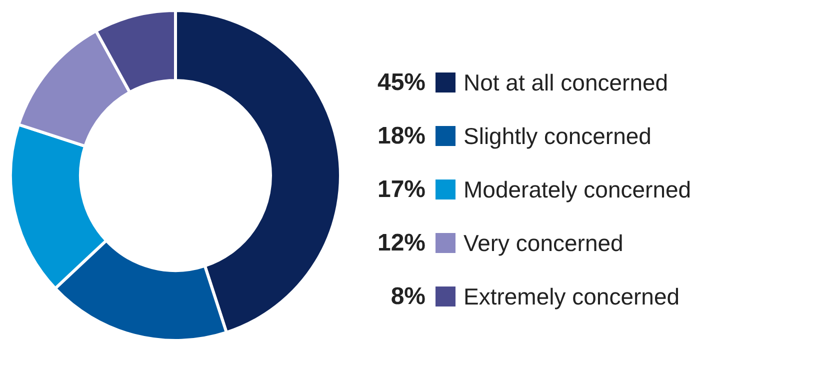  Describe the element at coordinates (572, 297) in the screenshot. I see `legend-label: Extremely concerned` at that location.